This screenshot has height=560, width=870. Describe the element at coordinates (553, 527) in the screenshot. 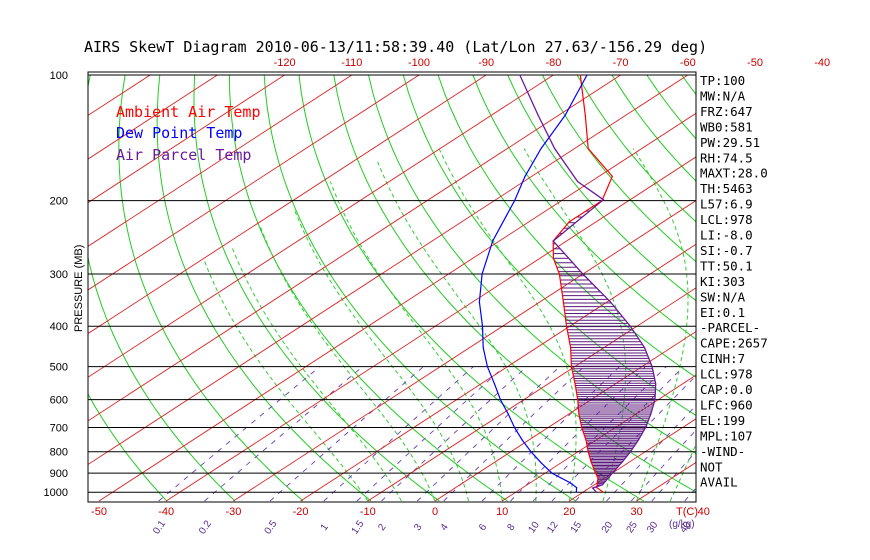

I see `mixing-ratio-label: 12` at that location.